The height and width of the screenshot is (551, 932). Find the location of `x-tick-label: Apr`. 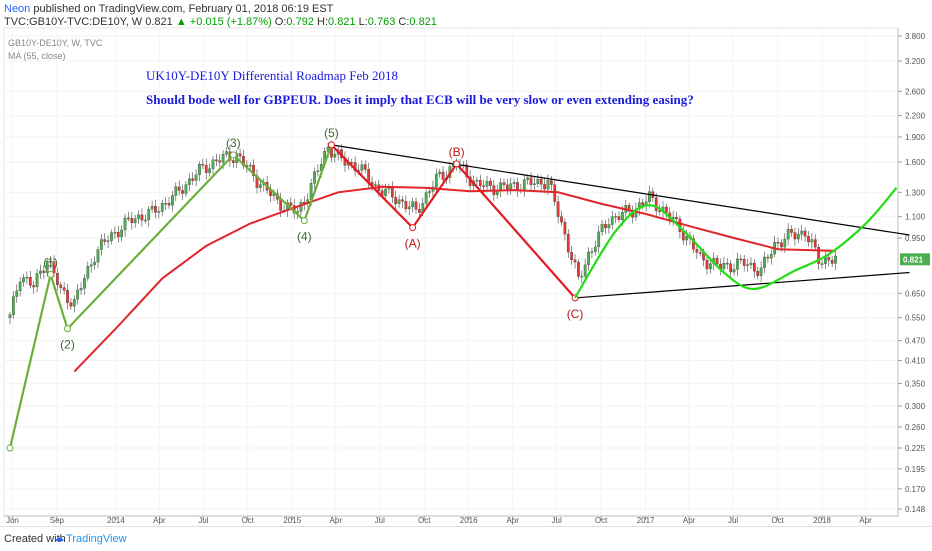

x-tick-label: Apr is located at coordinates (512, 520).